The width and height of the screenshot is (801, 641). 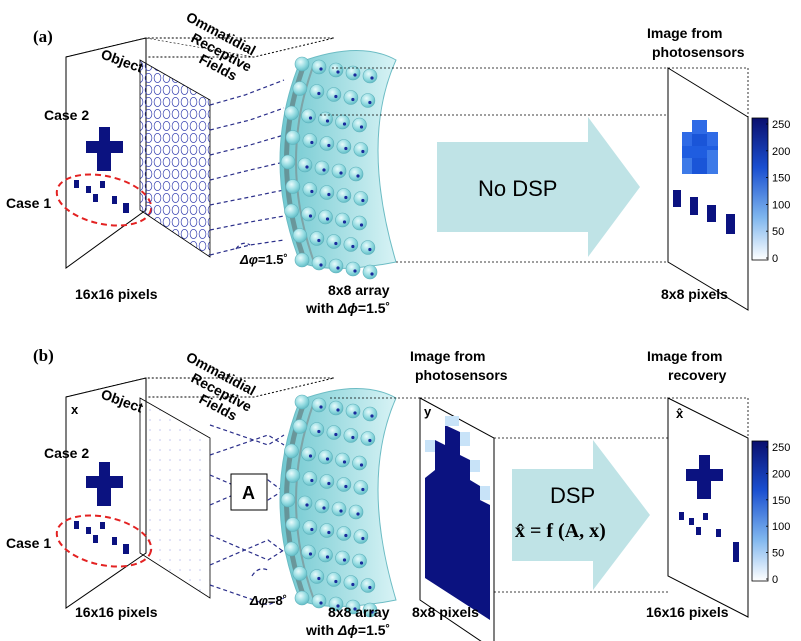 What do you see at coordinates (221, 46) in the screenshot?
I see `panel-a-fields-label: Ommatidial Receptive Fields` at bounding box center [221, 46].